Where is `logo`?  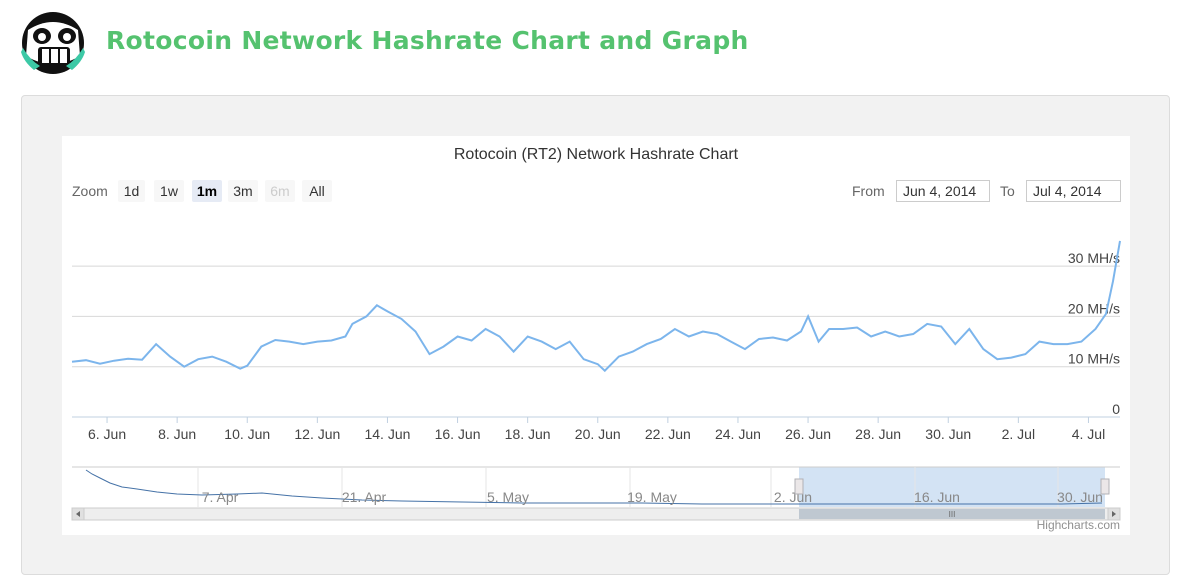
logo is located at coordinates (53, 43).